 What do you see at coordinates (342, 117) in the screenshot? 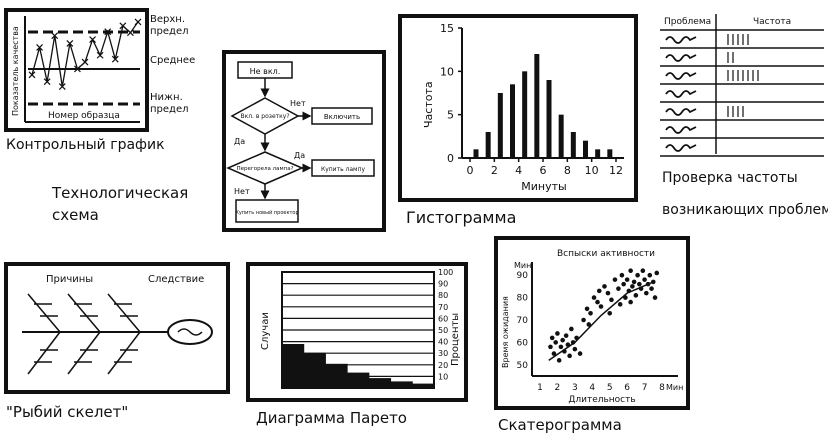
I see `flow-action-1-label: Включить` at bounding box center [342, 117].